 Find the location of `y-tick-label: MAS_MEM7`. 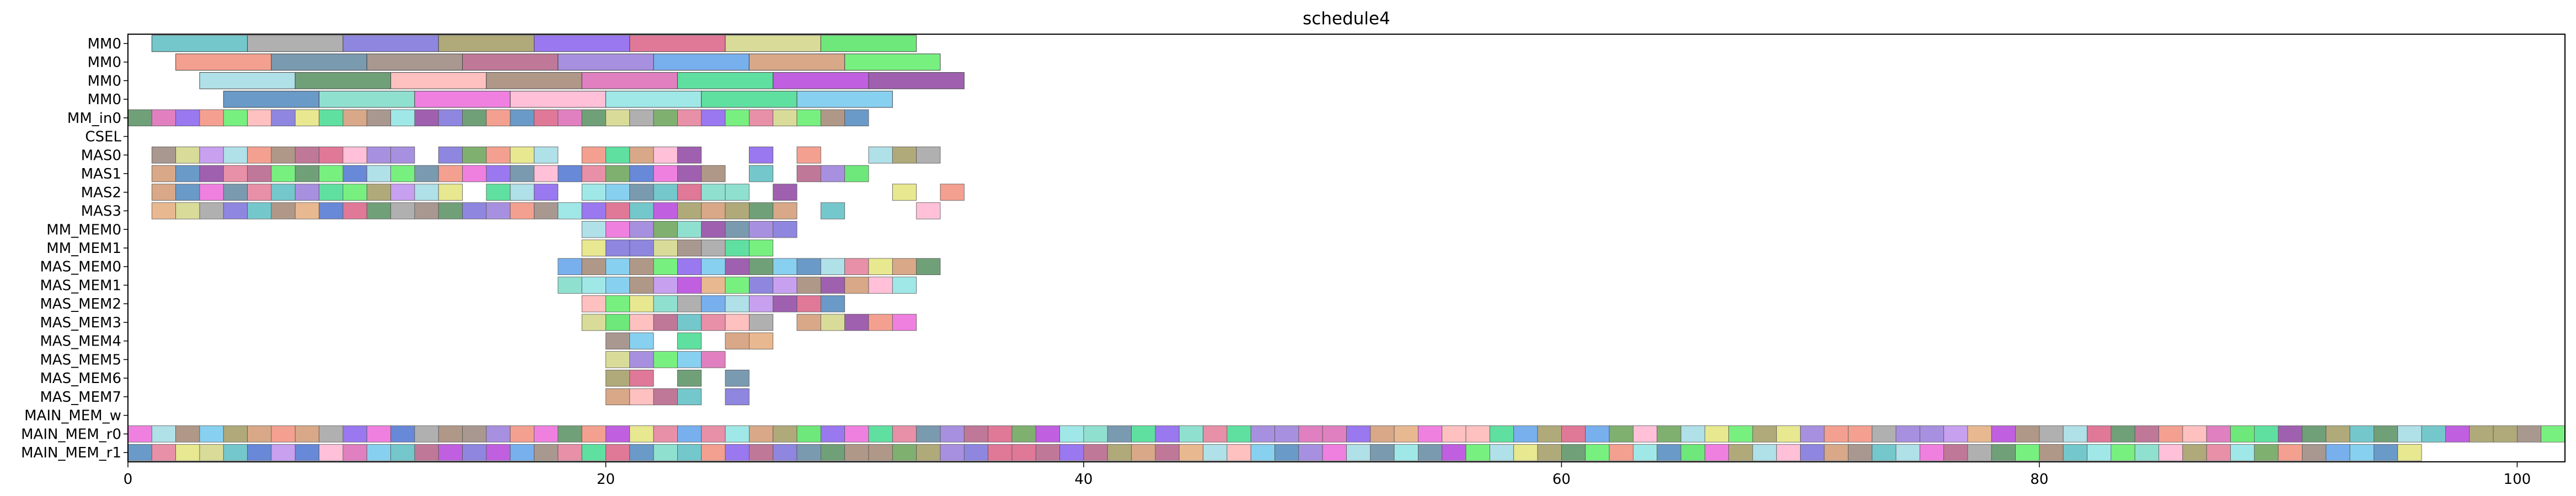

y-tick-label: MAS_MEM7 is located at coordinates (80, 397).